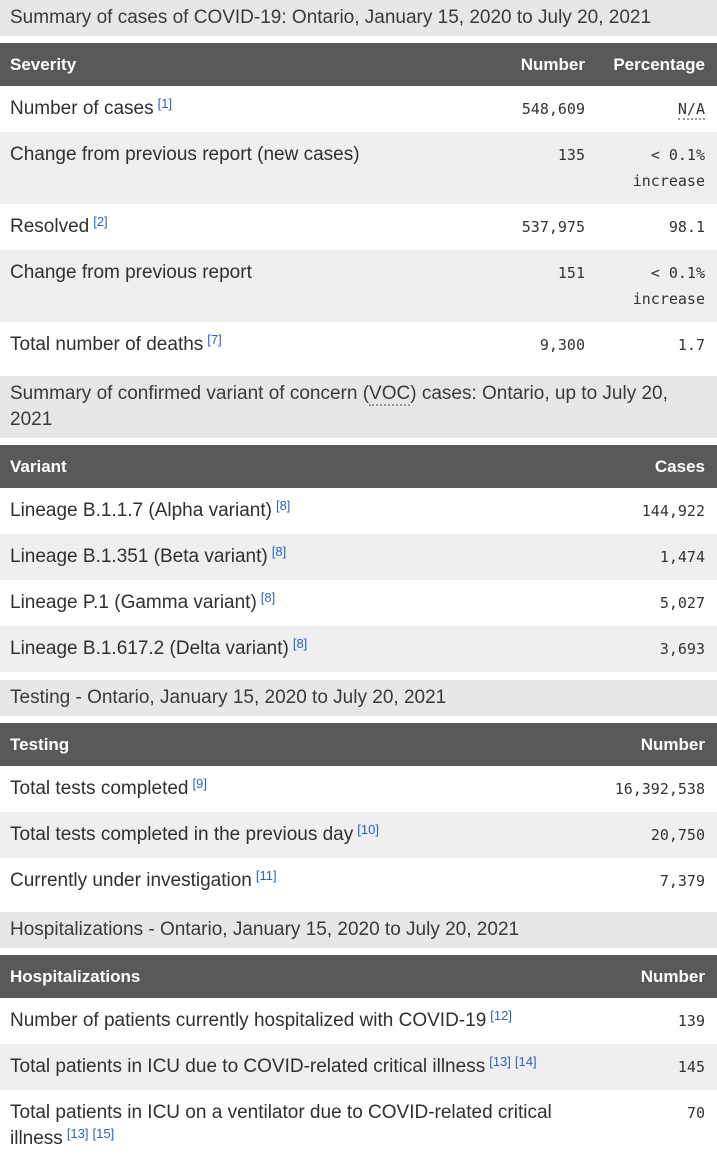  What do you see at coordinates (358, 881) in the screenshot?
I see `table-row: Currently under investigation [11] 7,379` at bounding box center [358, 881].